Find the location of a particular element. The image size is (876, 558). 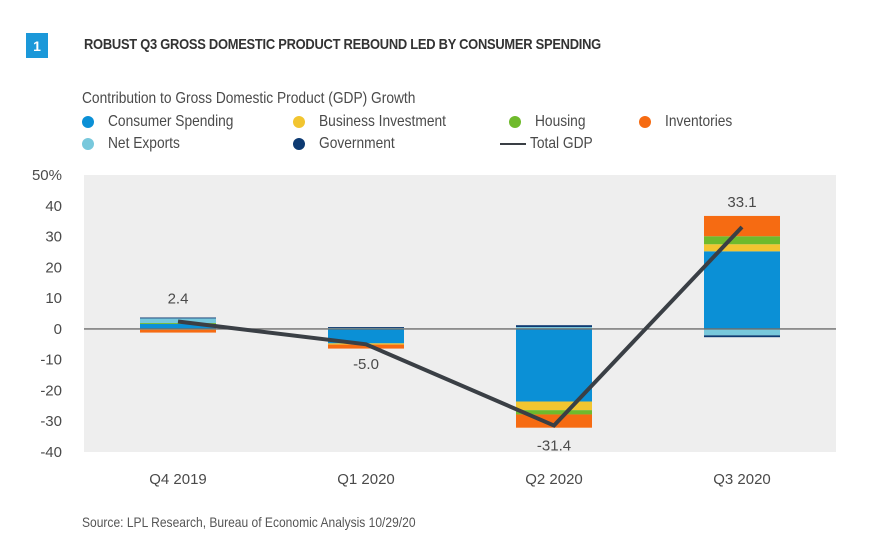

y-tick-label: 10 is located at coordinates (53, 298).